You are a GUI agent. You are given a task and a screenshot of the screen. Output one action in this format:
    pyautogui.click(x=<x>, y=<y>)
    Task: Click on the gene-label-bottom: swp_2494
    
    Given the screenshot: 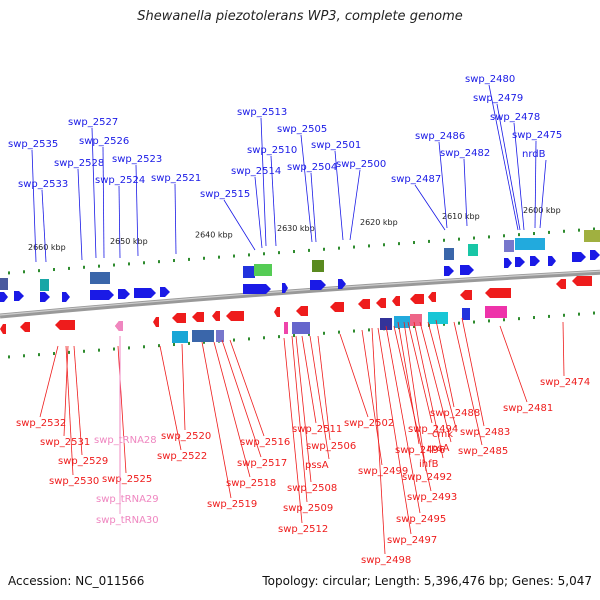 What is the action you would take?
    pyautogui.click(x=433, y=429)
    